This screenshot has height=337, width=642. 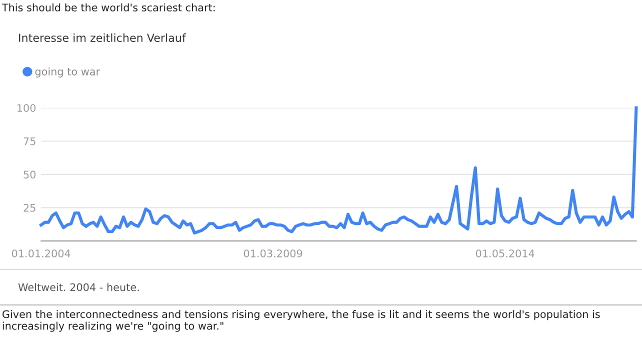 What do you see at coordinates (30, 174) in the screenshot?
I see `y-tick-label: 50` at bounding box center [30, 174].